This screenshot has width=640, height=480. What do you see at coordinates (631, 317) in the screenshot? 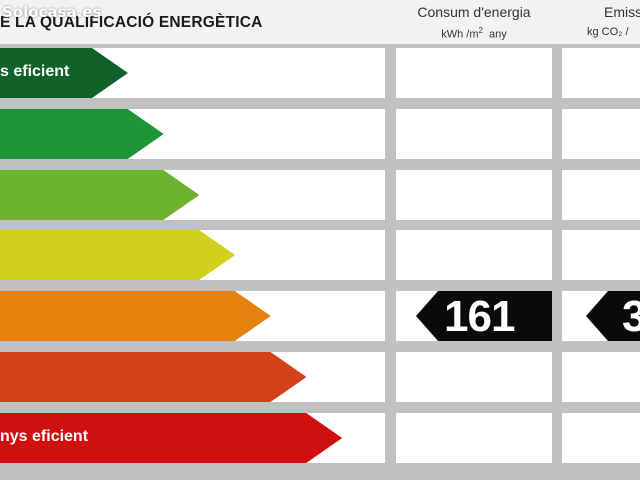
I see `emissions-rating-value: 3` at bounding box center [631, 317].